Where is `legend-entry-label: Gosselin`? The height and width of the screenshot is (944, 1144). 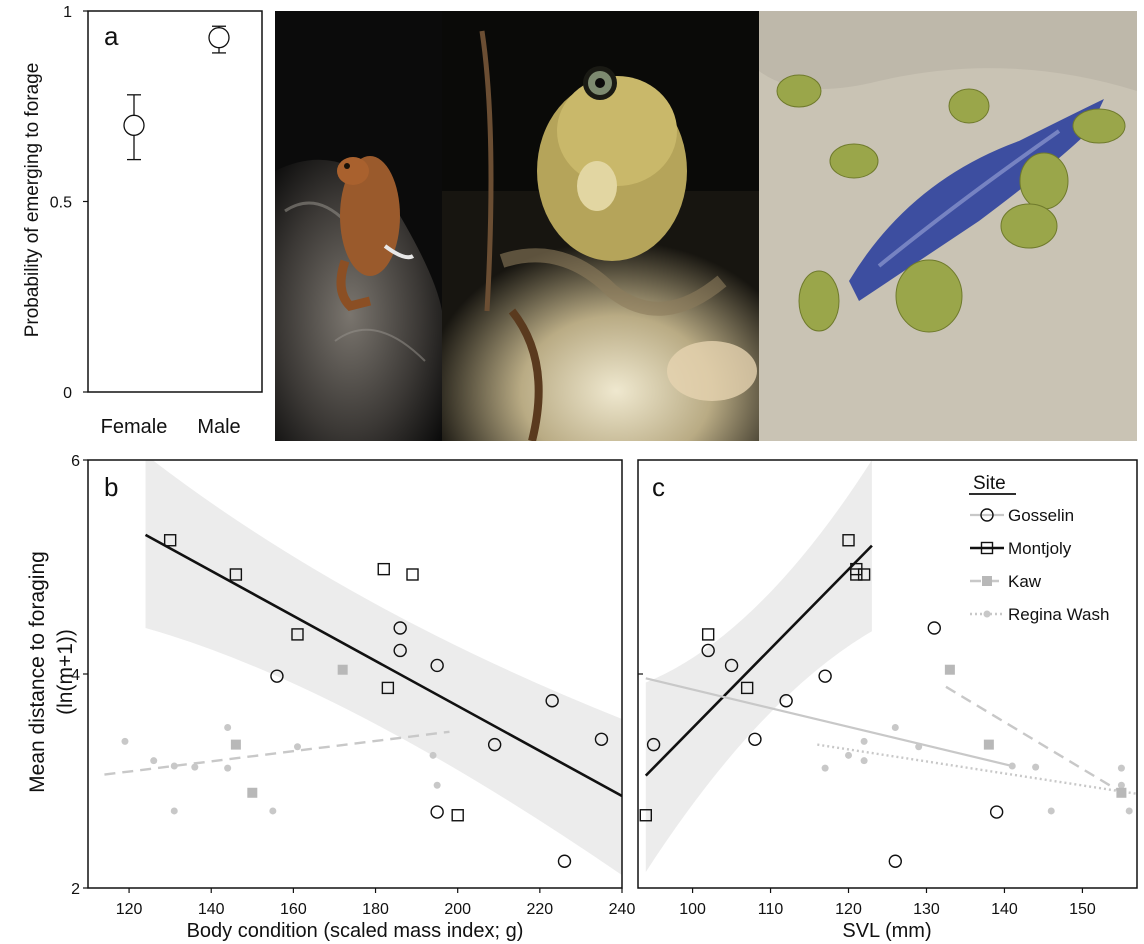 legend-entry-label: Gosselin is located at coordinates (1041, 515).